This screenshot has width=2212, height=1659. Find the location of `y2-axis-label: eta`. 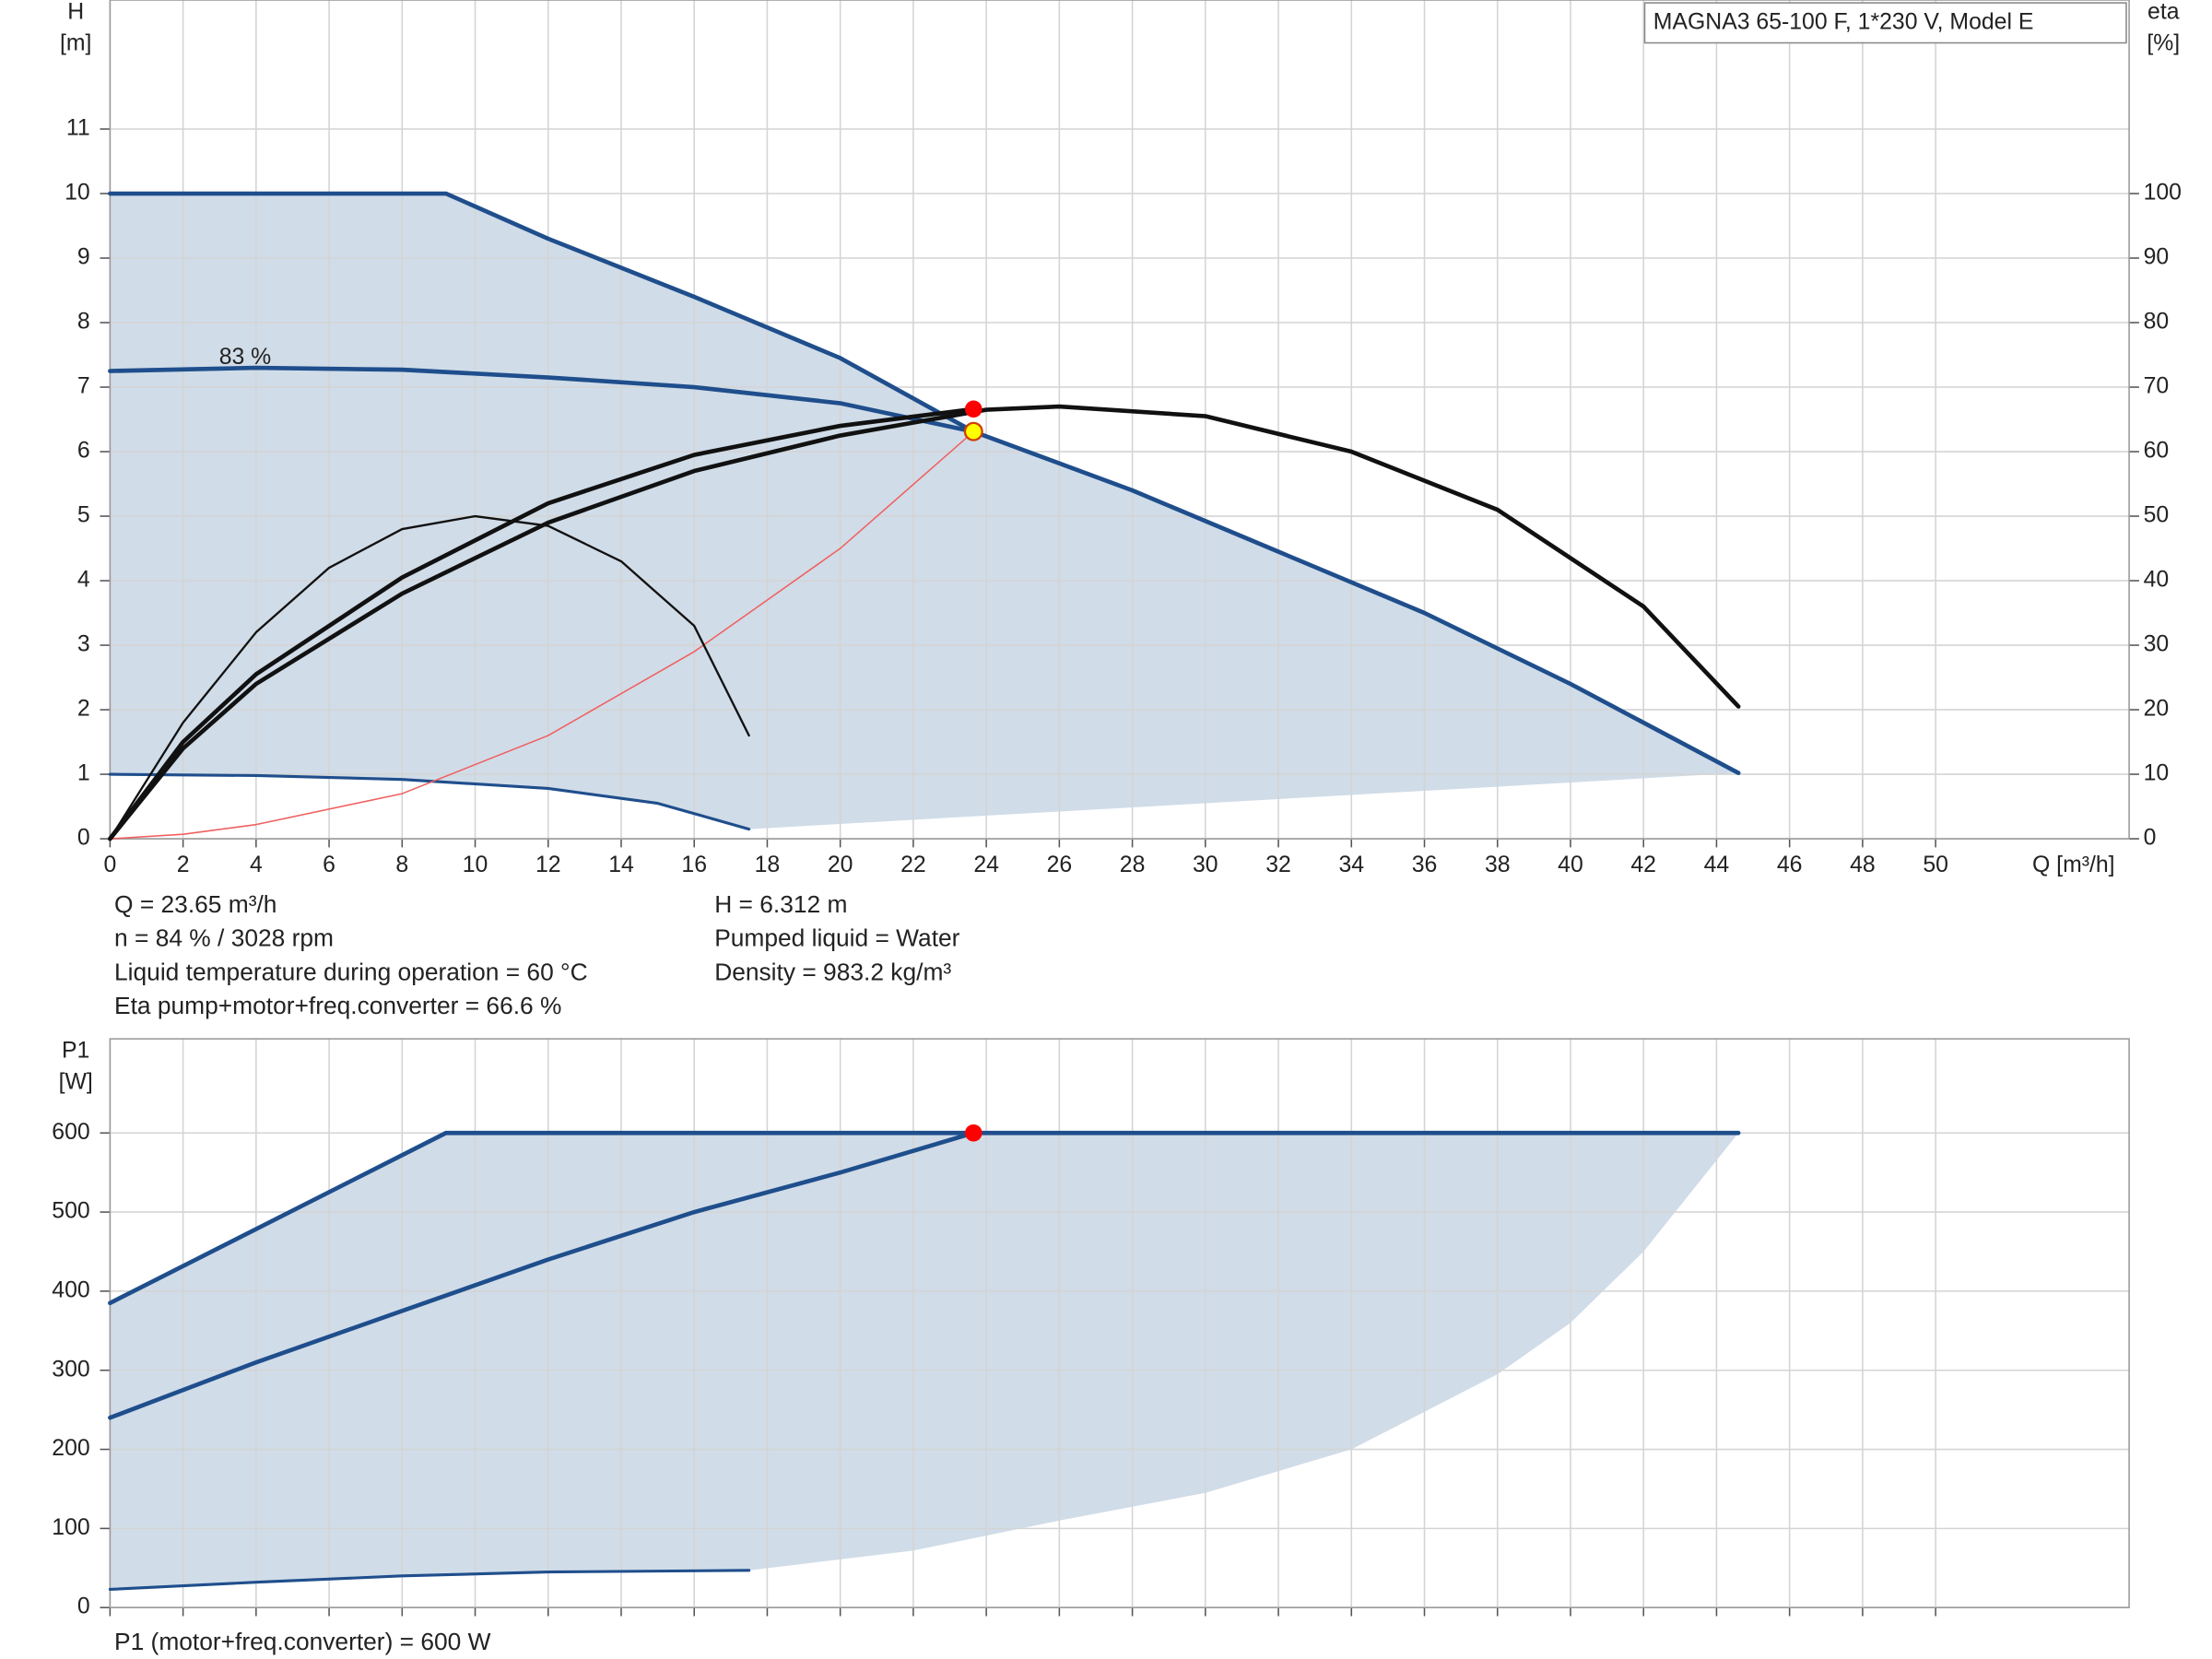

y2-axis-label: eta is located at coordinates (2163, 12).